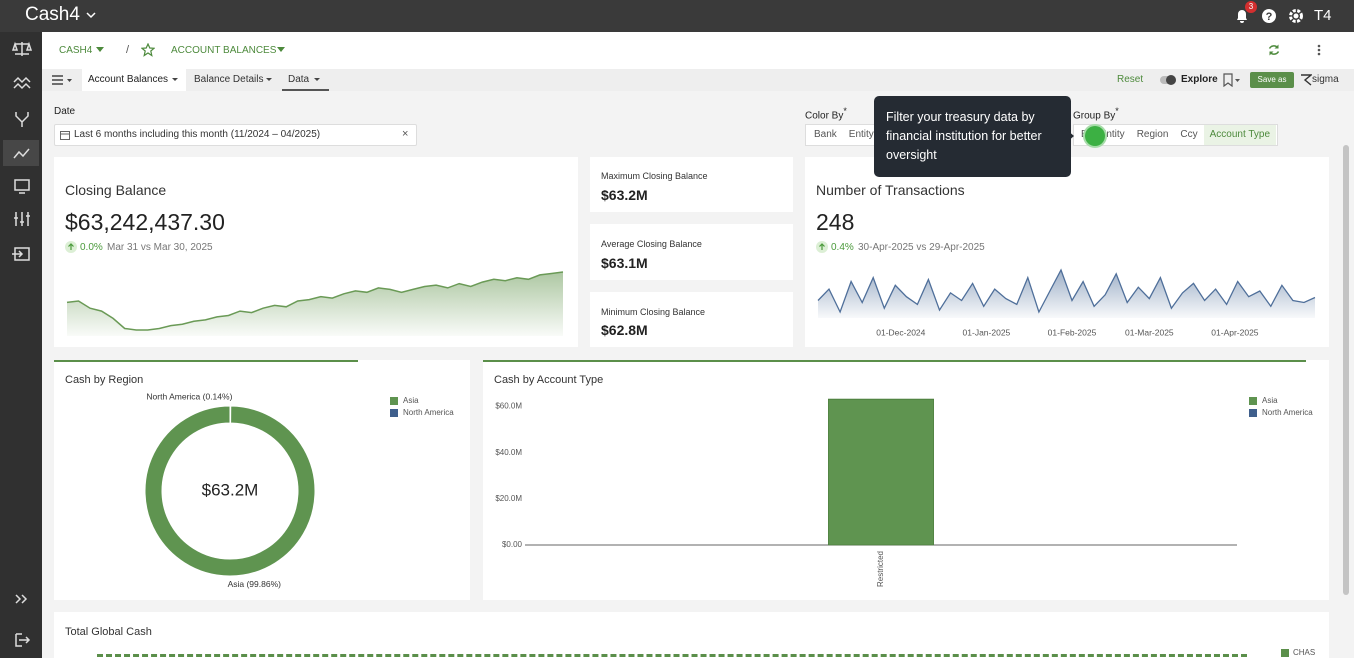  What do you see at coordinates (1232, 80) in the screenshot?
I see `bookmark-menu` at bounding box center [1232, 80].